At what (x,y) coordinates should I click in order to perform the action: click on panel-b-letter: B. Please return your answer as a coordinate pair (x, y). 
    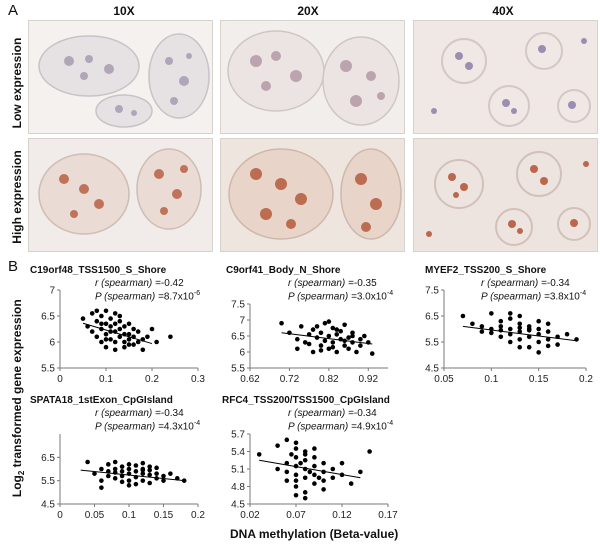
    Looking at the image, I should click on (13, 266).